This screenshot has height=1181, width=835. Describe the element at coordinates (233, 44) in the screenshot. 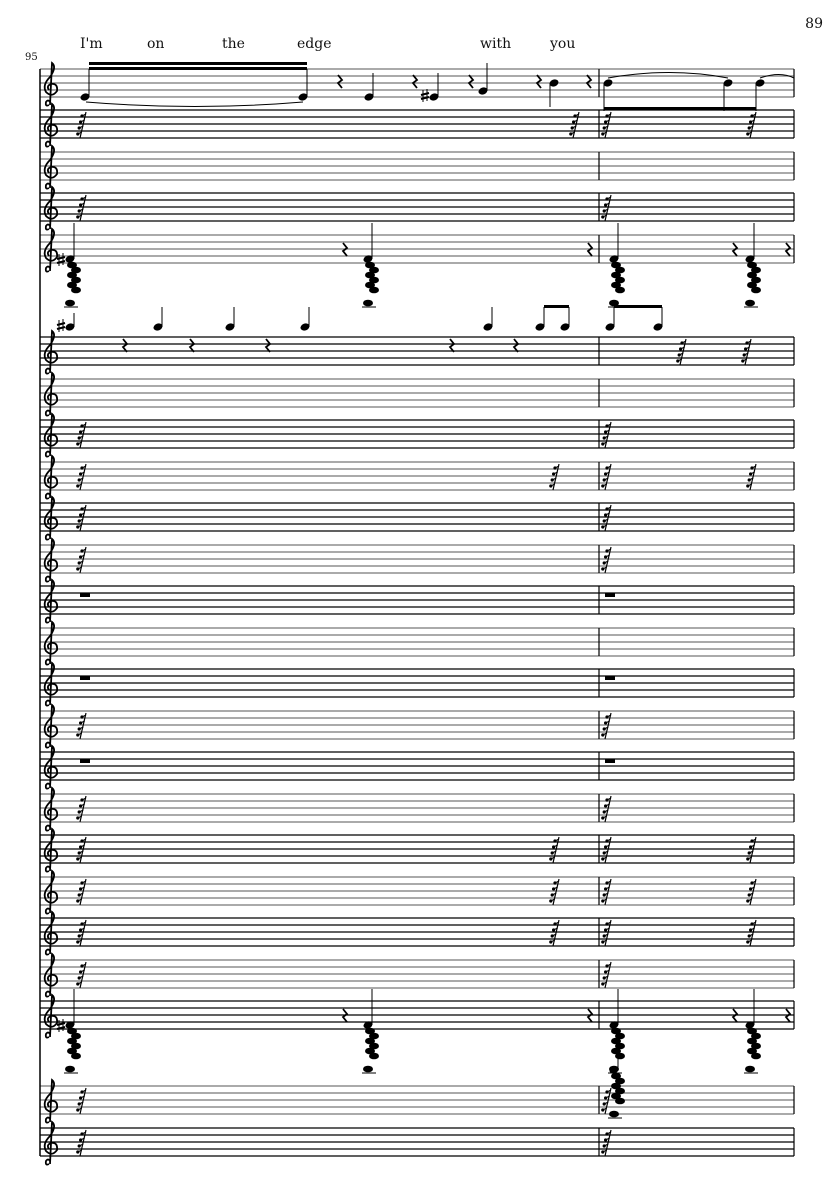

I see `lyric-syllable: the` at that location.